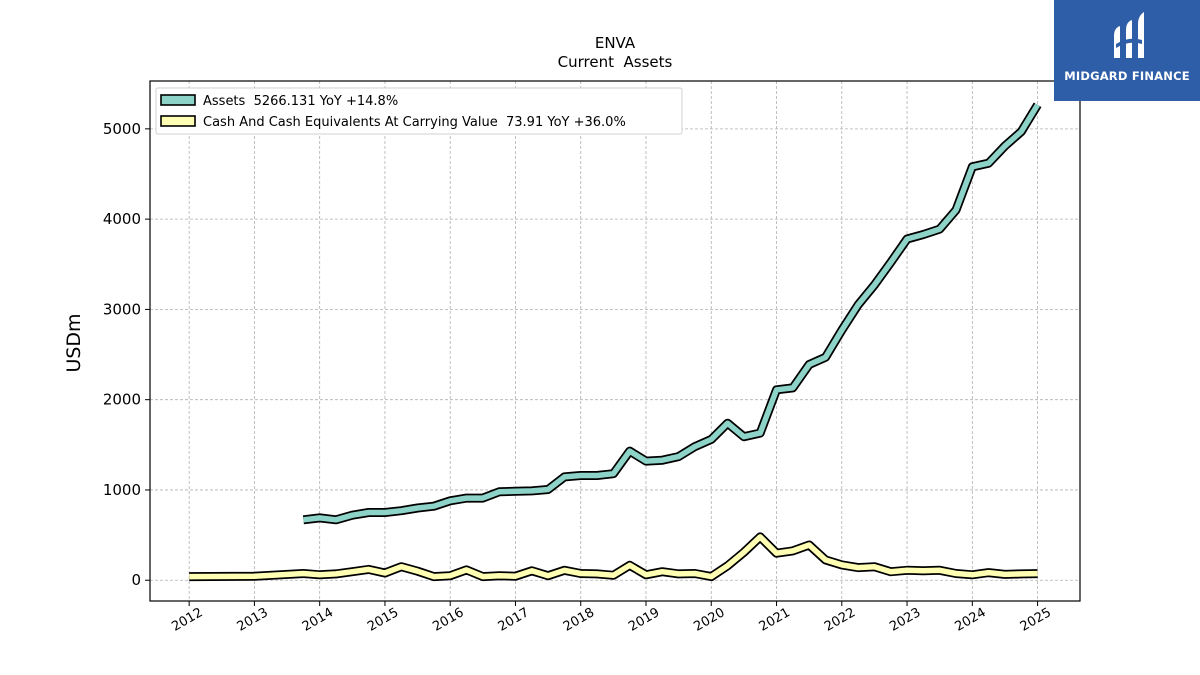 This screenshot has width=1200, height=675. Describe the element at coordinates (615, 62) in the screenshot. I see `chart-subtitle: Current Assets` at that location.